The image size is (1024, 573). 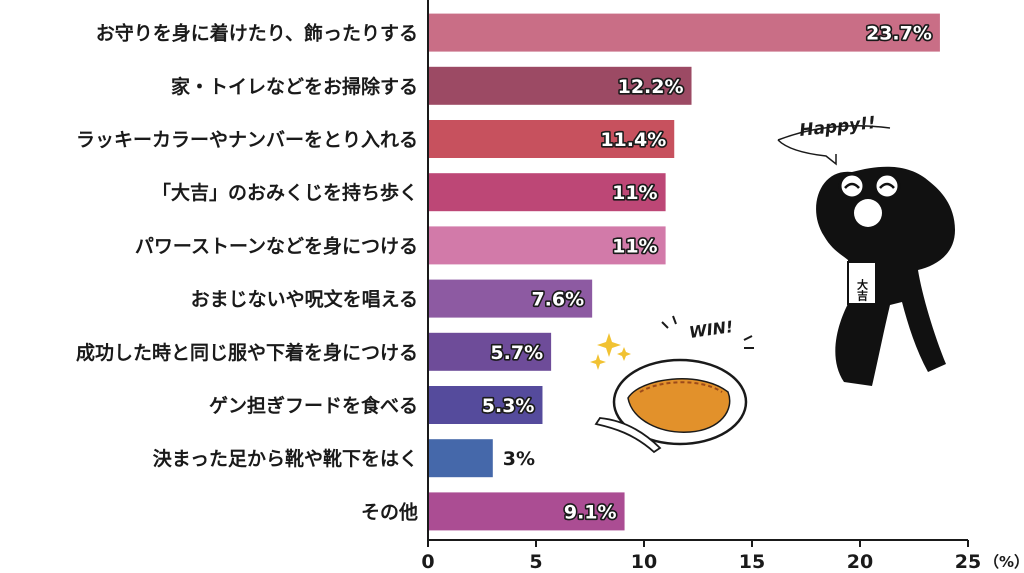 I want to click on value-label-1: 23.7%, so click(x=899, y=34).